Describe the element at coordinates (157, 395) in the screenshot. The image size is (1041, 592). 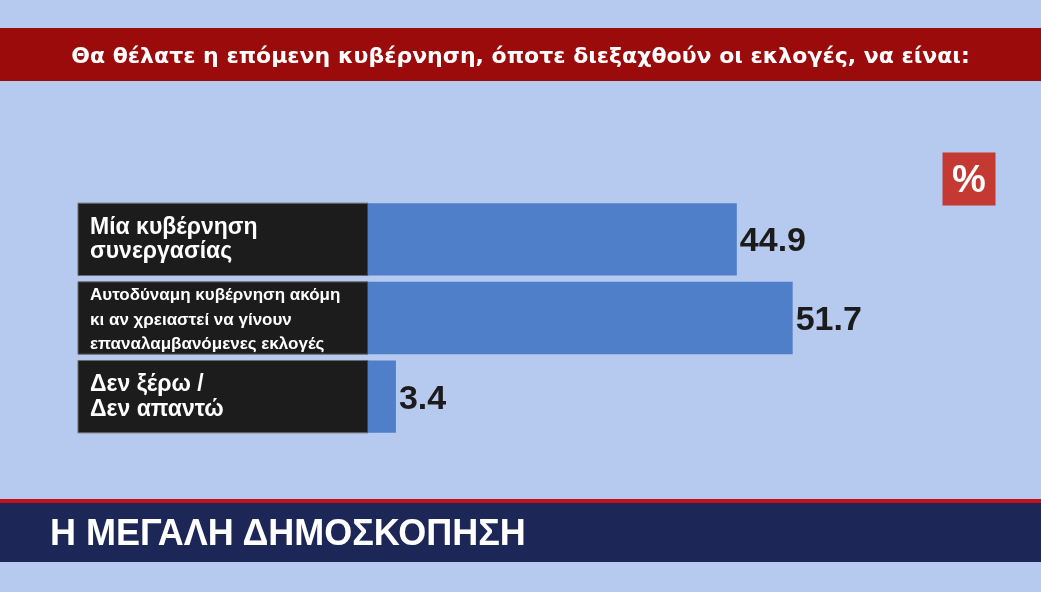
I see `y-tick-label: Δεν ξέρω / Δεν απαντώ` at that location.